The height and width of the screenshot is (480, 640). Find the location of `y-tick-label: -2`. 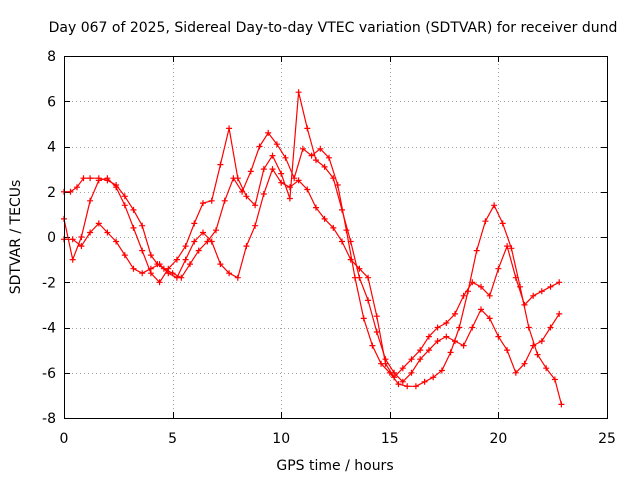

y-tick-label: -2 is located at coordinates (49, 283).